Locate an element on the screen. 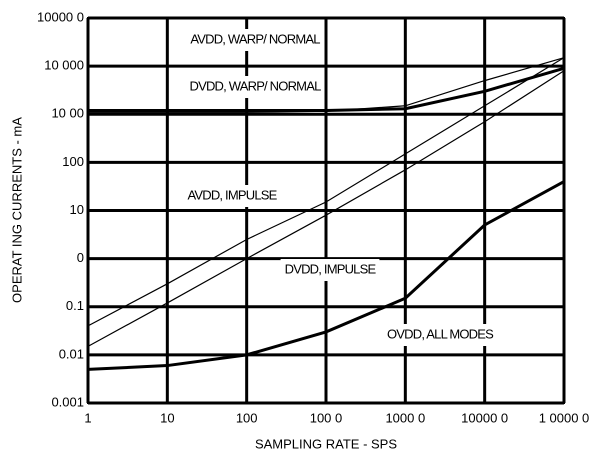  y-tick-label: 100 is located at coordinates (73, 161).